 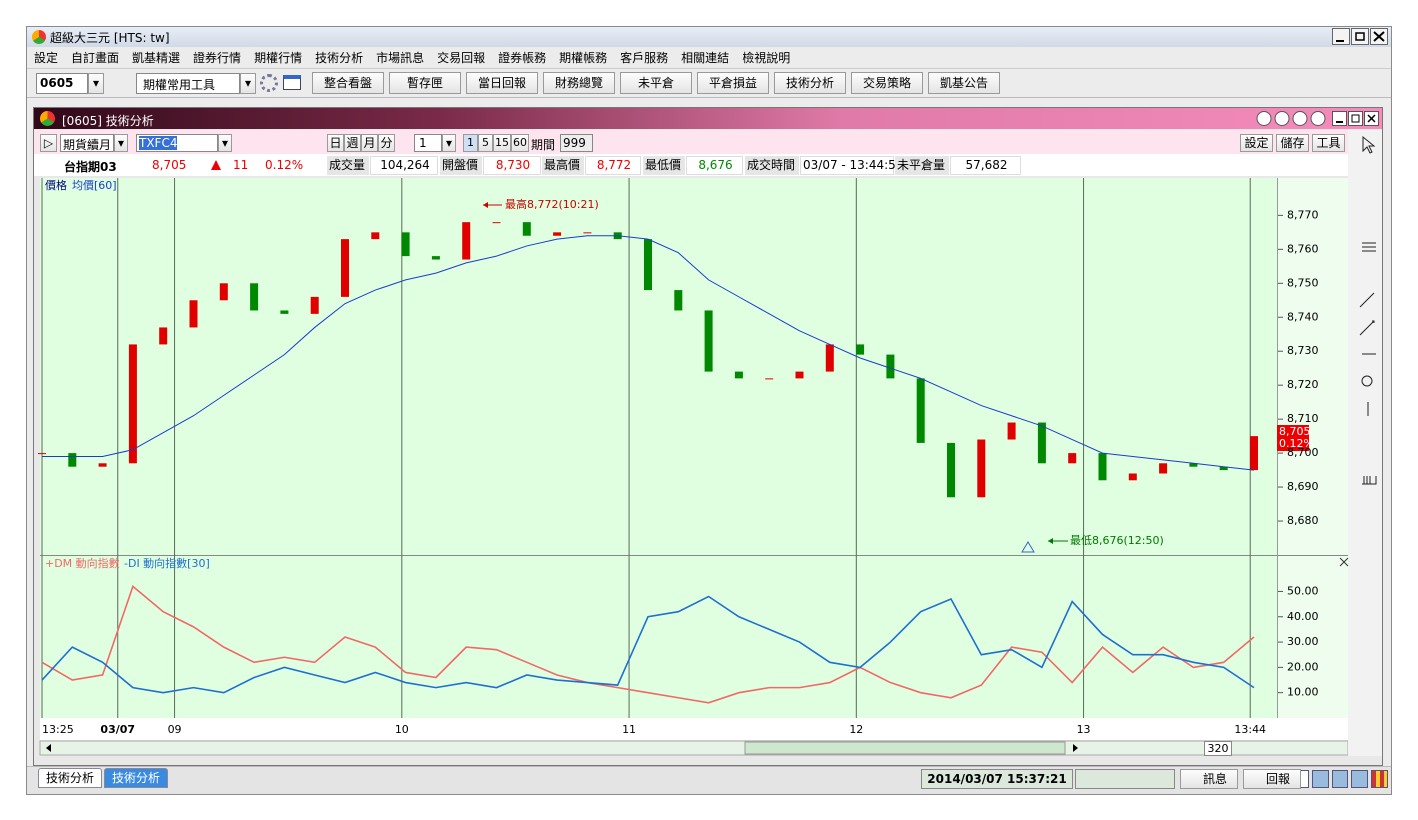 What do you see at coordinates (1303, 666) in the screenshot?
I see `y-tick-label: 20.00` at bounding box center [1303, 666].